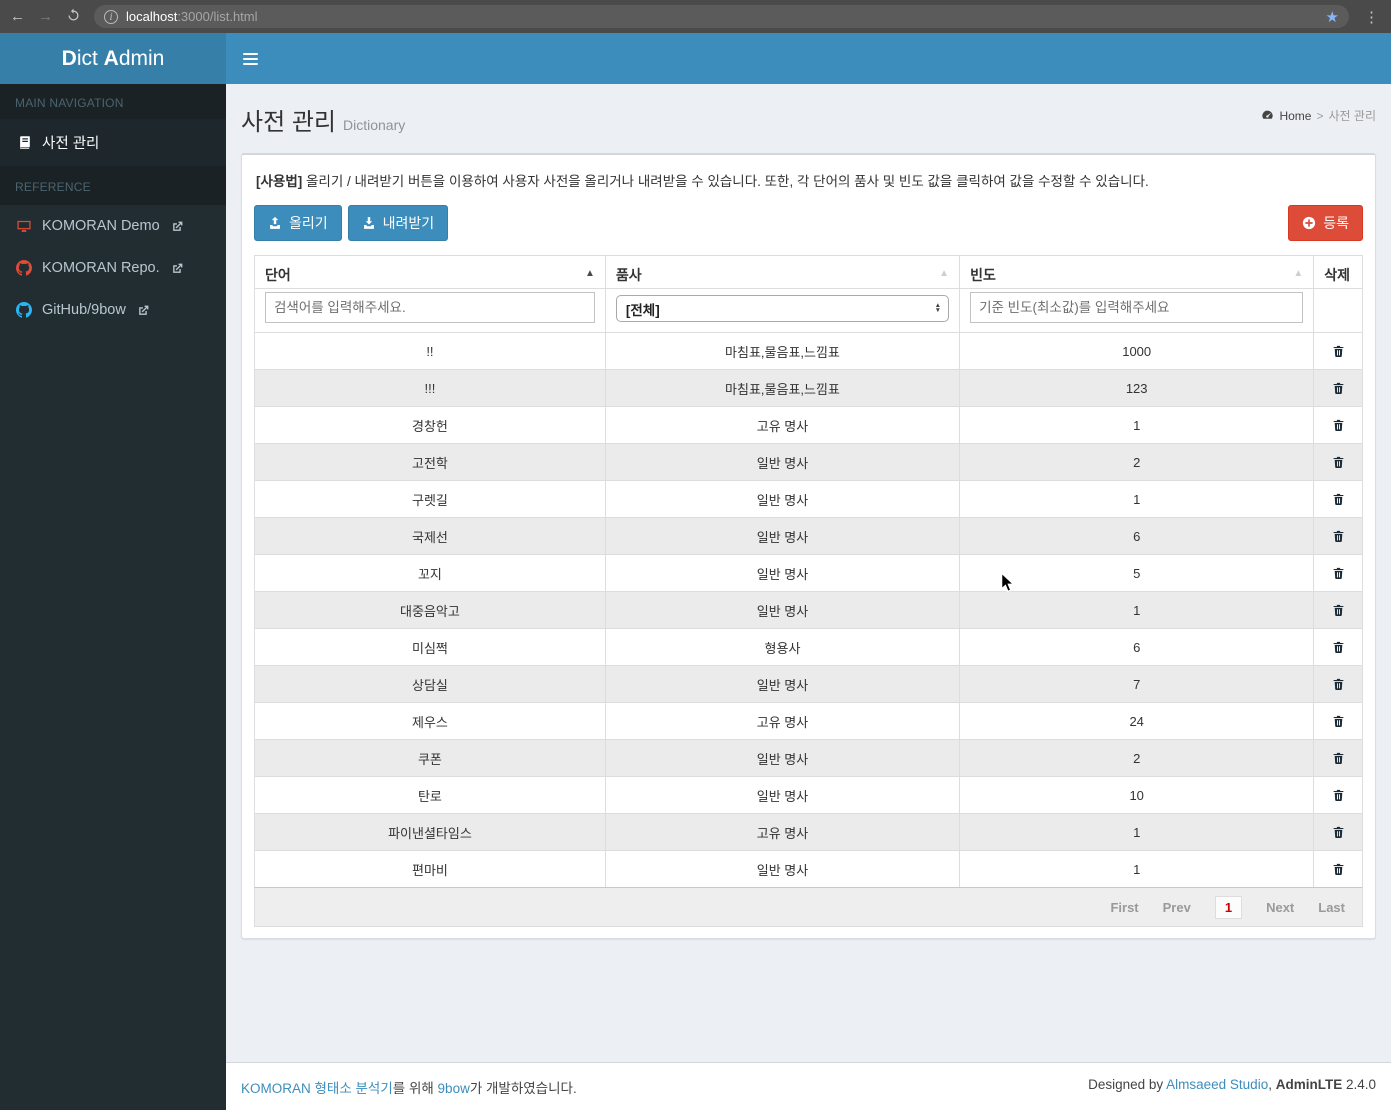 This screenshot has width=1391, height=1110. Describe the element at coordinates (1332, 17) in the screenshot. I see `bookmark-star-icon: ★` at that location.